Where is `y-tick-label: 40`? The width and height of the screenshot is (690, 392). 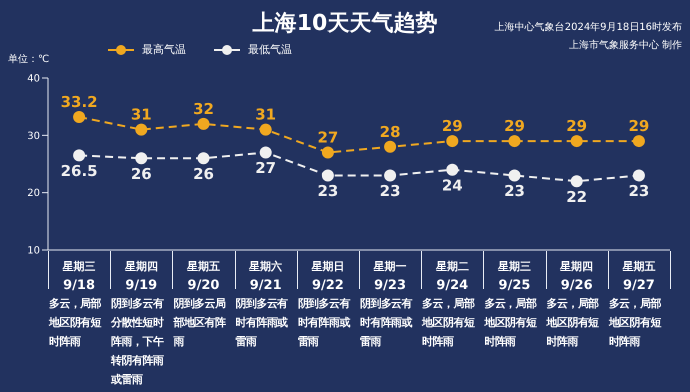 y-tick-label: 40 is located at coordinates (33, 79).